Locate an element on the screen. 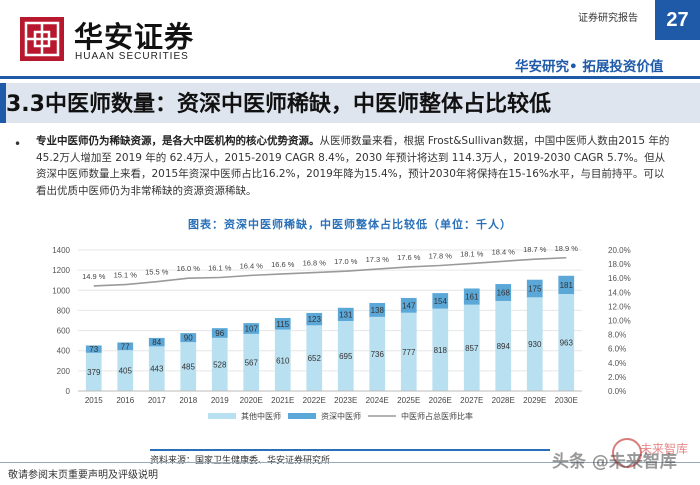 This screenshot has height=485, width=700. ratio-label: 16.4 % is located at coordinates (252, 265).